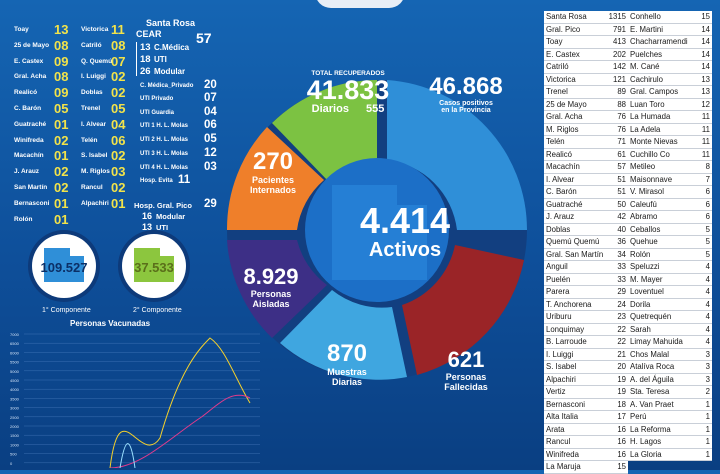  I want to click on table-cell-name: V. Mirasol, so click(647, 191).